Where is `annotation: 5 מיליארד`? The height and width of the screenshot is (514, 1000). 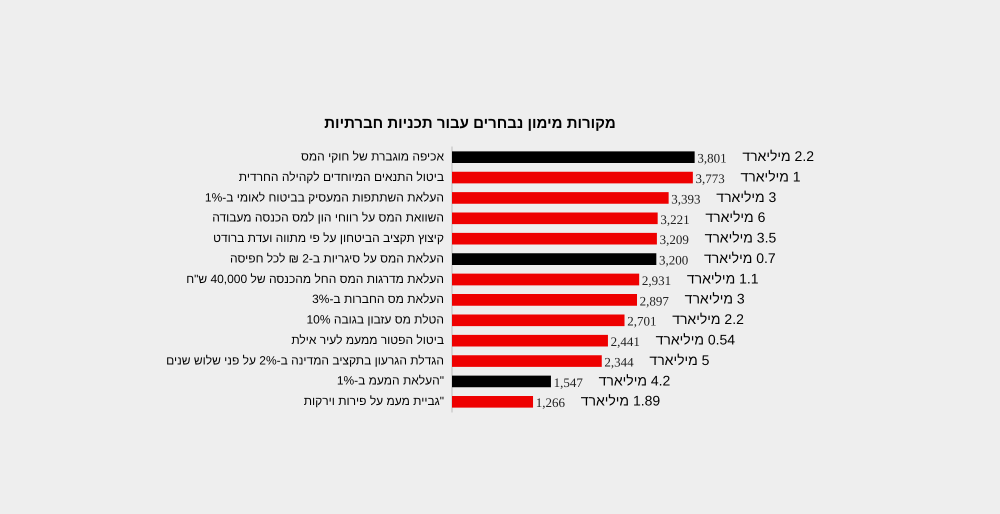 annotation: 5 מיליארד is located at coordinates (679, 360).